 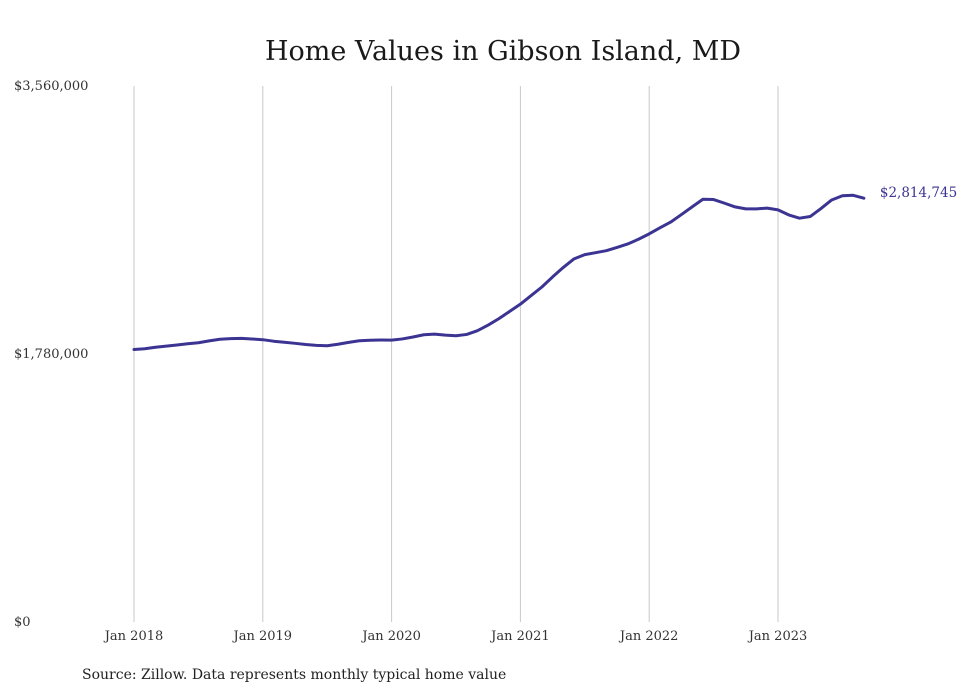 What do you see at coordinates (133, 636) in the screenshot?
I see `x-tick-label: Jan 2018` at bounding box center [133, 636].